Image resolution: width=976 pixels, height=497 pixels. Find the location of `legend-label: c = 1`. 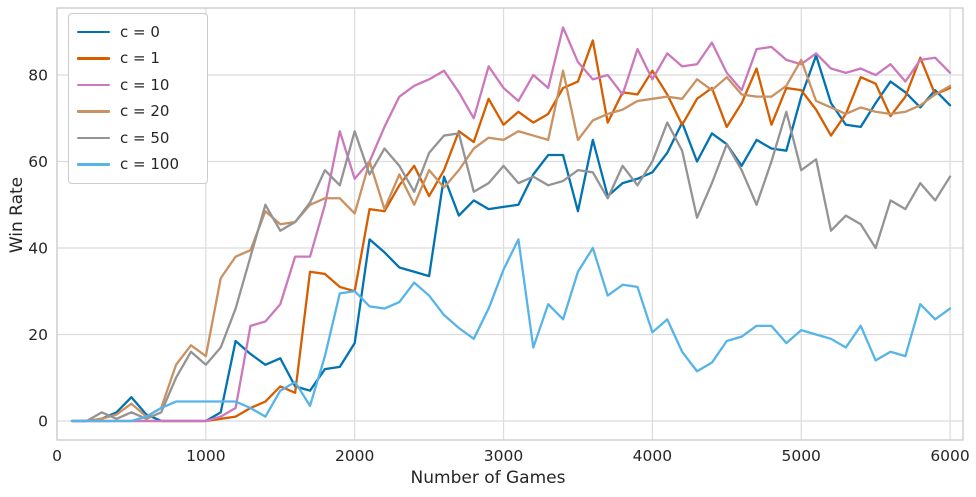

legend-label: c = 1 is located at coordinates (140, 58).